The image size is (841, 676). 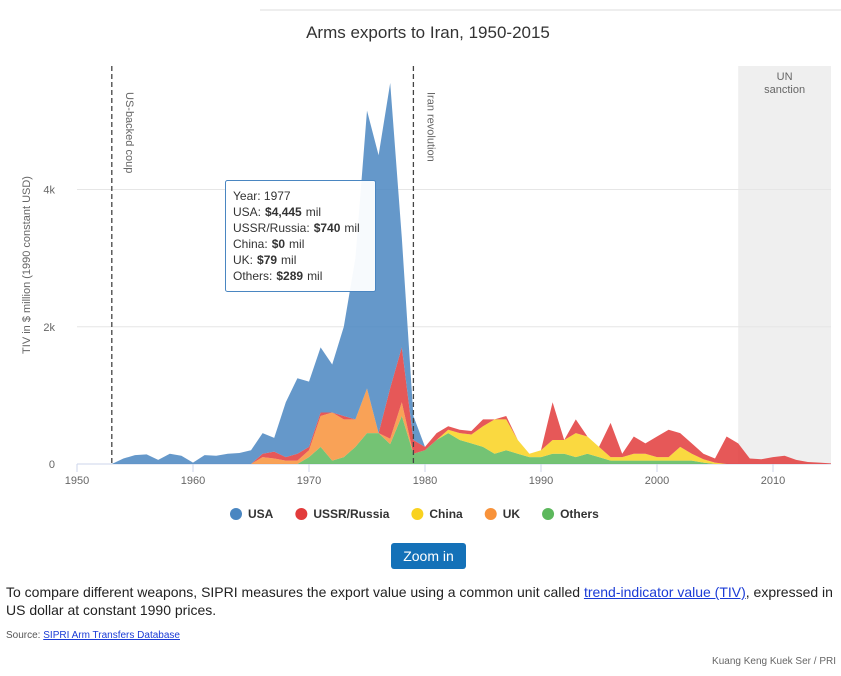 I want to click on tooltip-value: $79, so click(x=267, y=260).